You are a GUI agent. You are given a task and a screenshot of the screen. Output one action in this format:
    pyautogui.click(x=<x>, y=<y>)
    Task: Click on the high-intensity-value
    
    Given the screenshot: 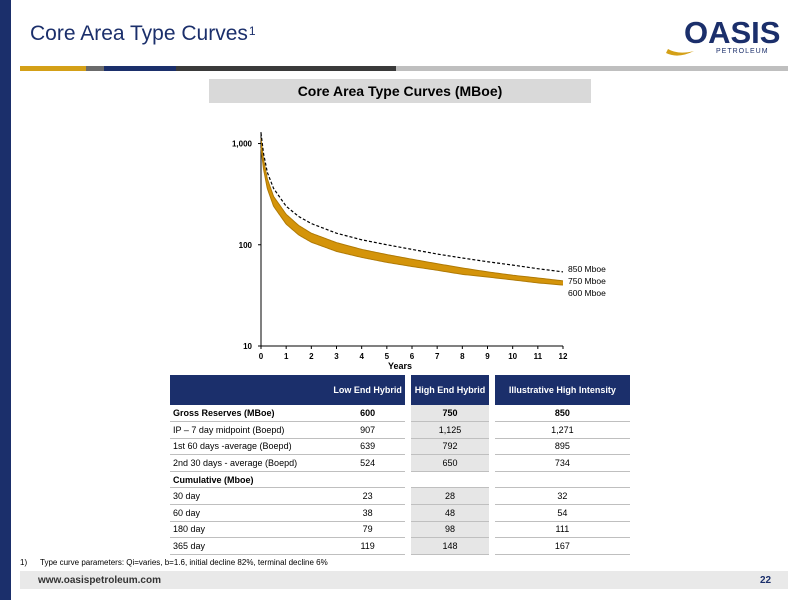 What is the action you would take?
    pyautogui.click(x=562, y=479)
    